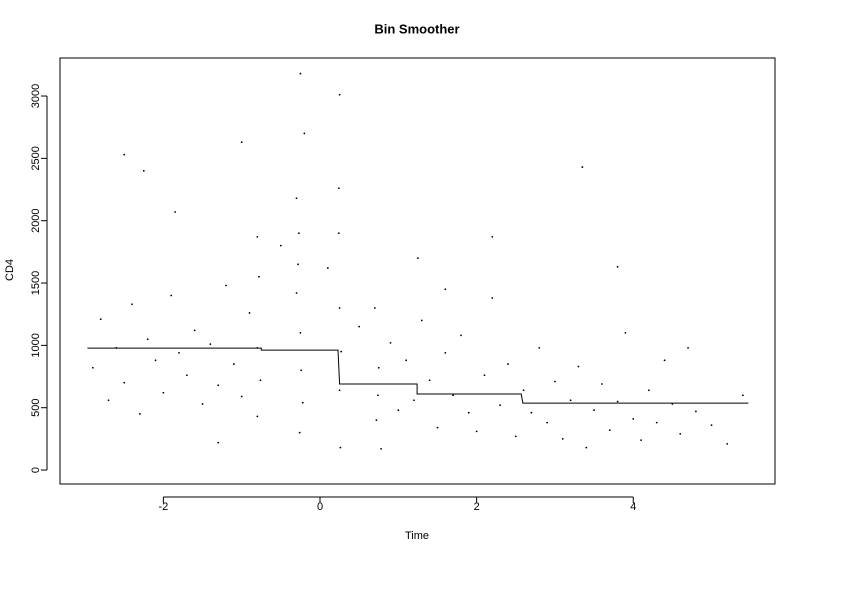  What do you see at coordinates (477, 507) in the screenshot?
I see `x-tick-label: 2` at bounding box center [477, 507].